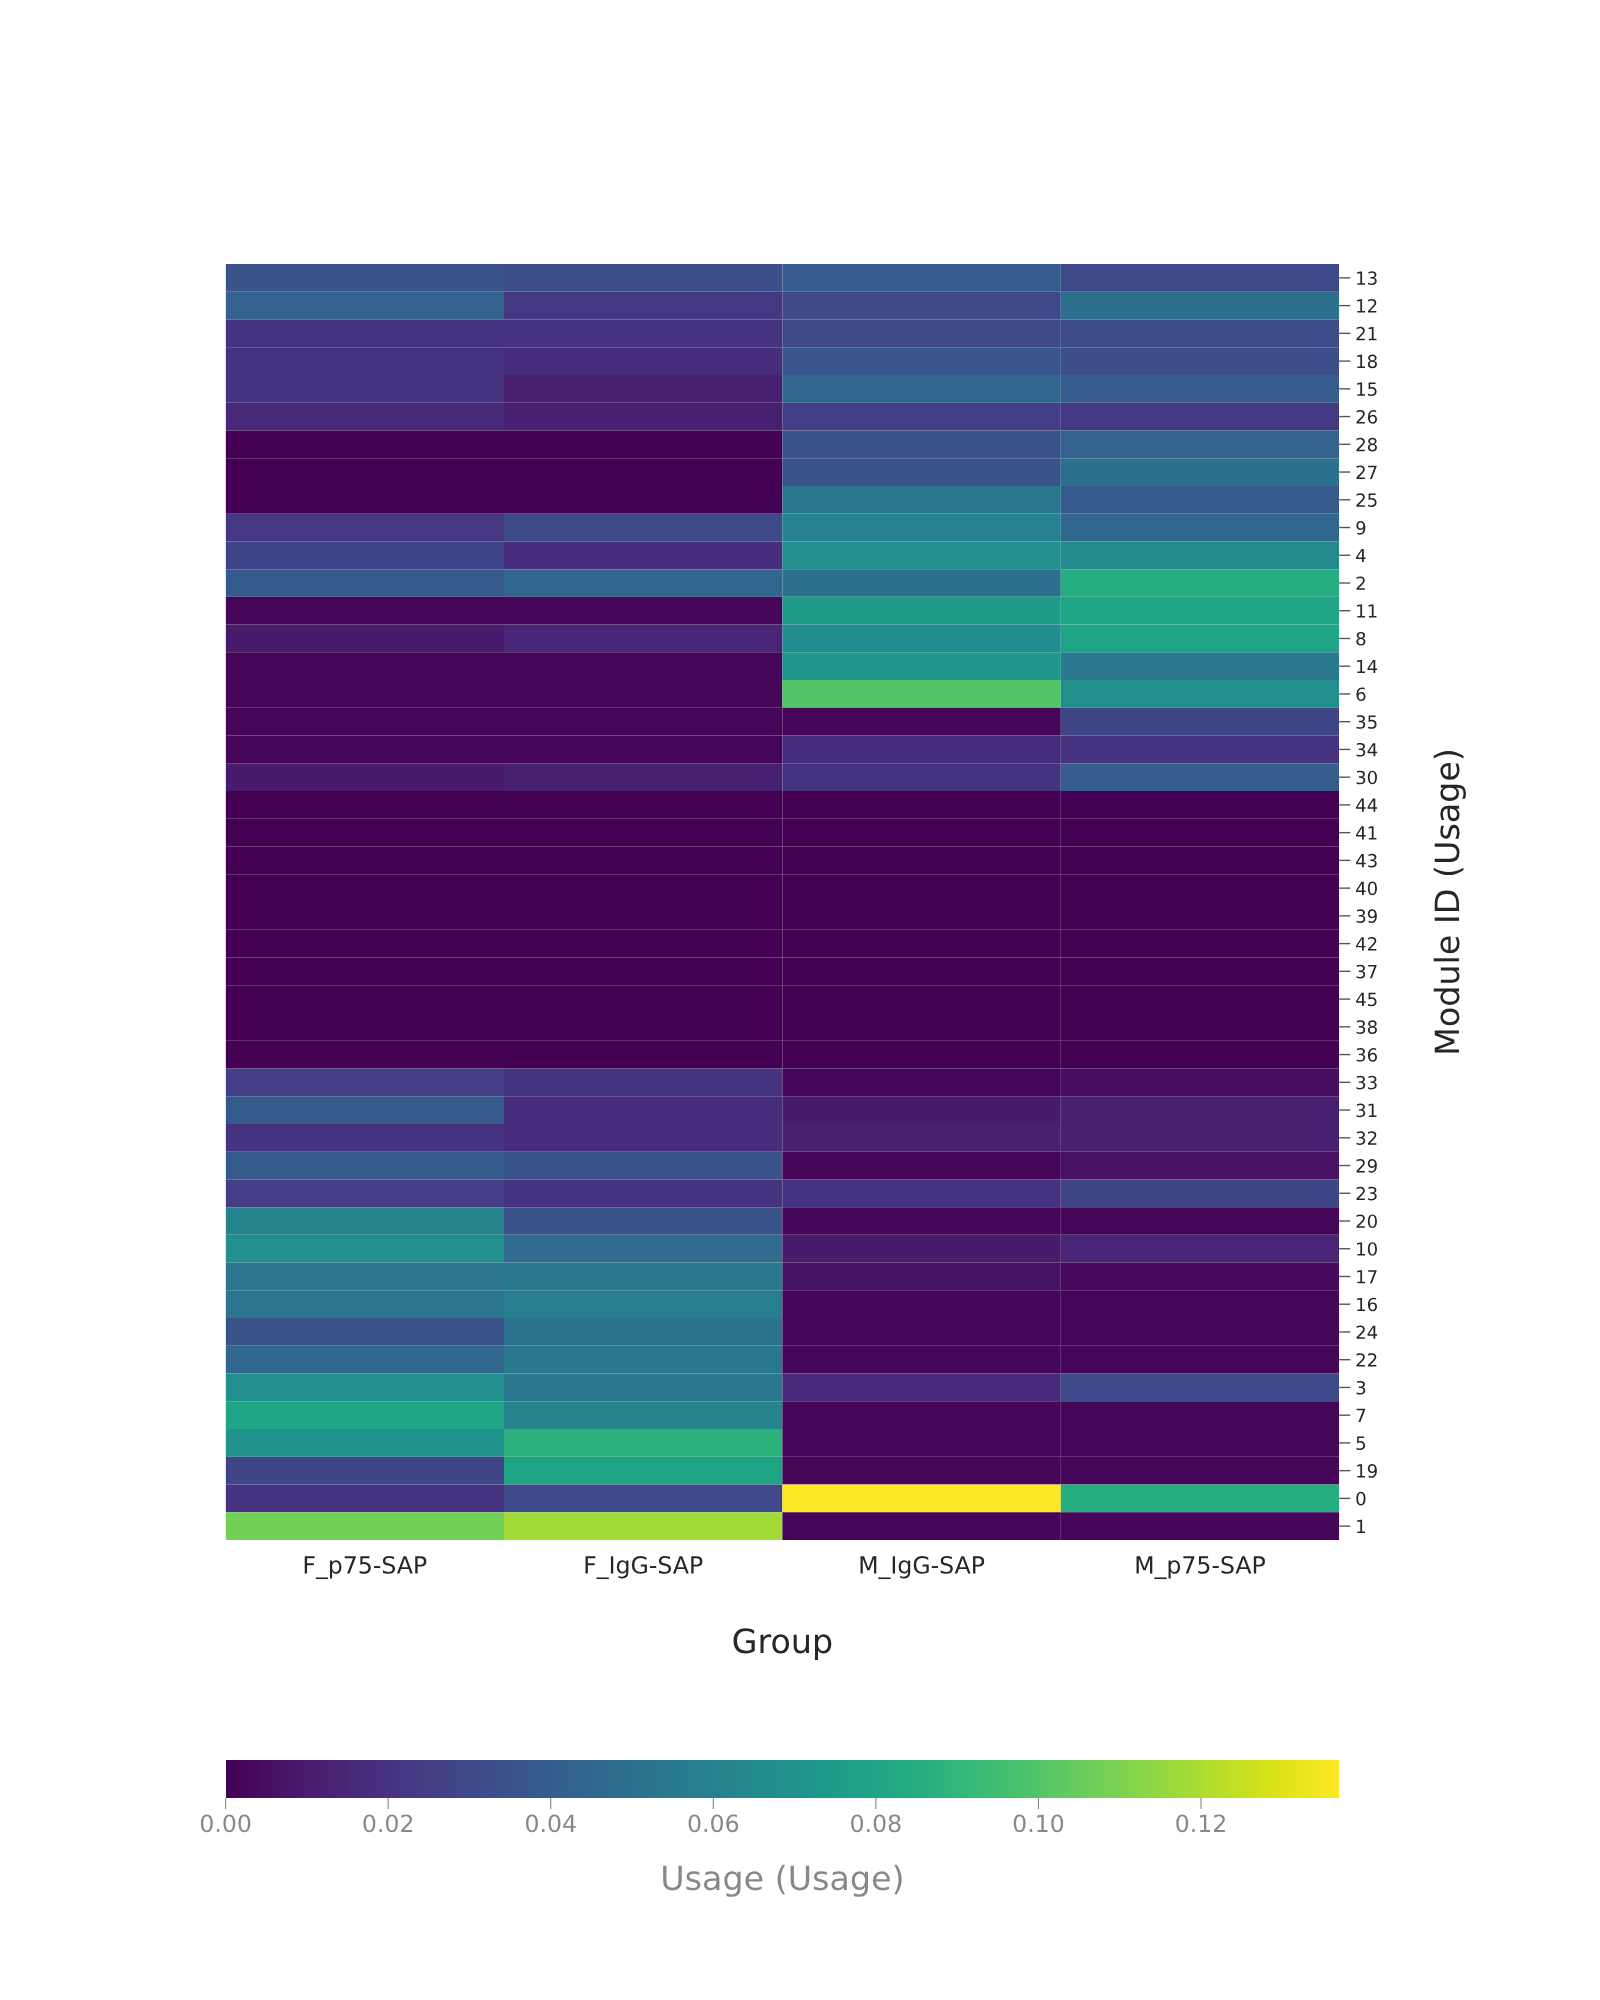 The width and height of the screenshot is (1600, 2000). What do you see at coordinates (644, 1567) in the screenshot?
I see `x-tick-label: F_IgG-SAP` at bounding box center [644, 1567].